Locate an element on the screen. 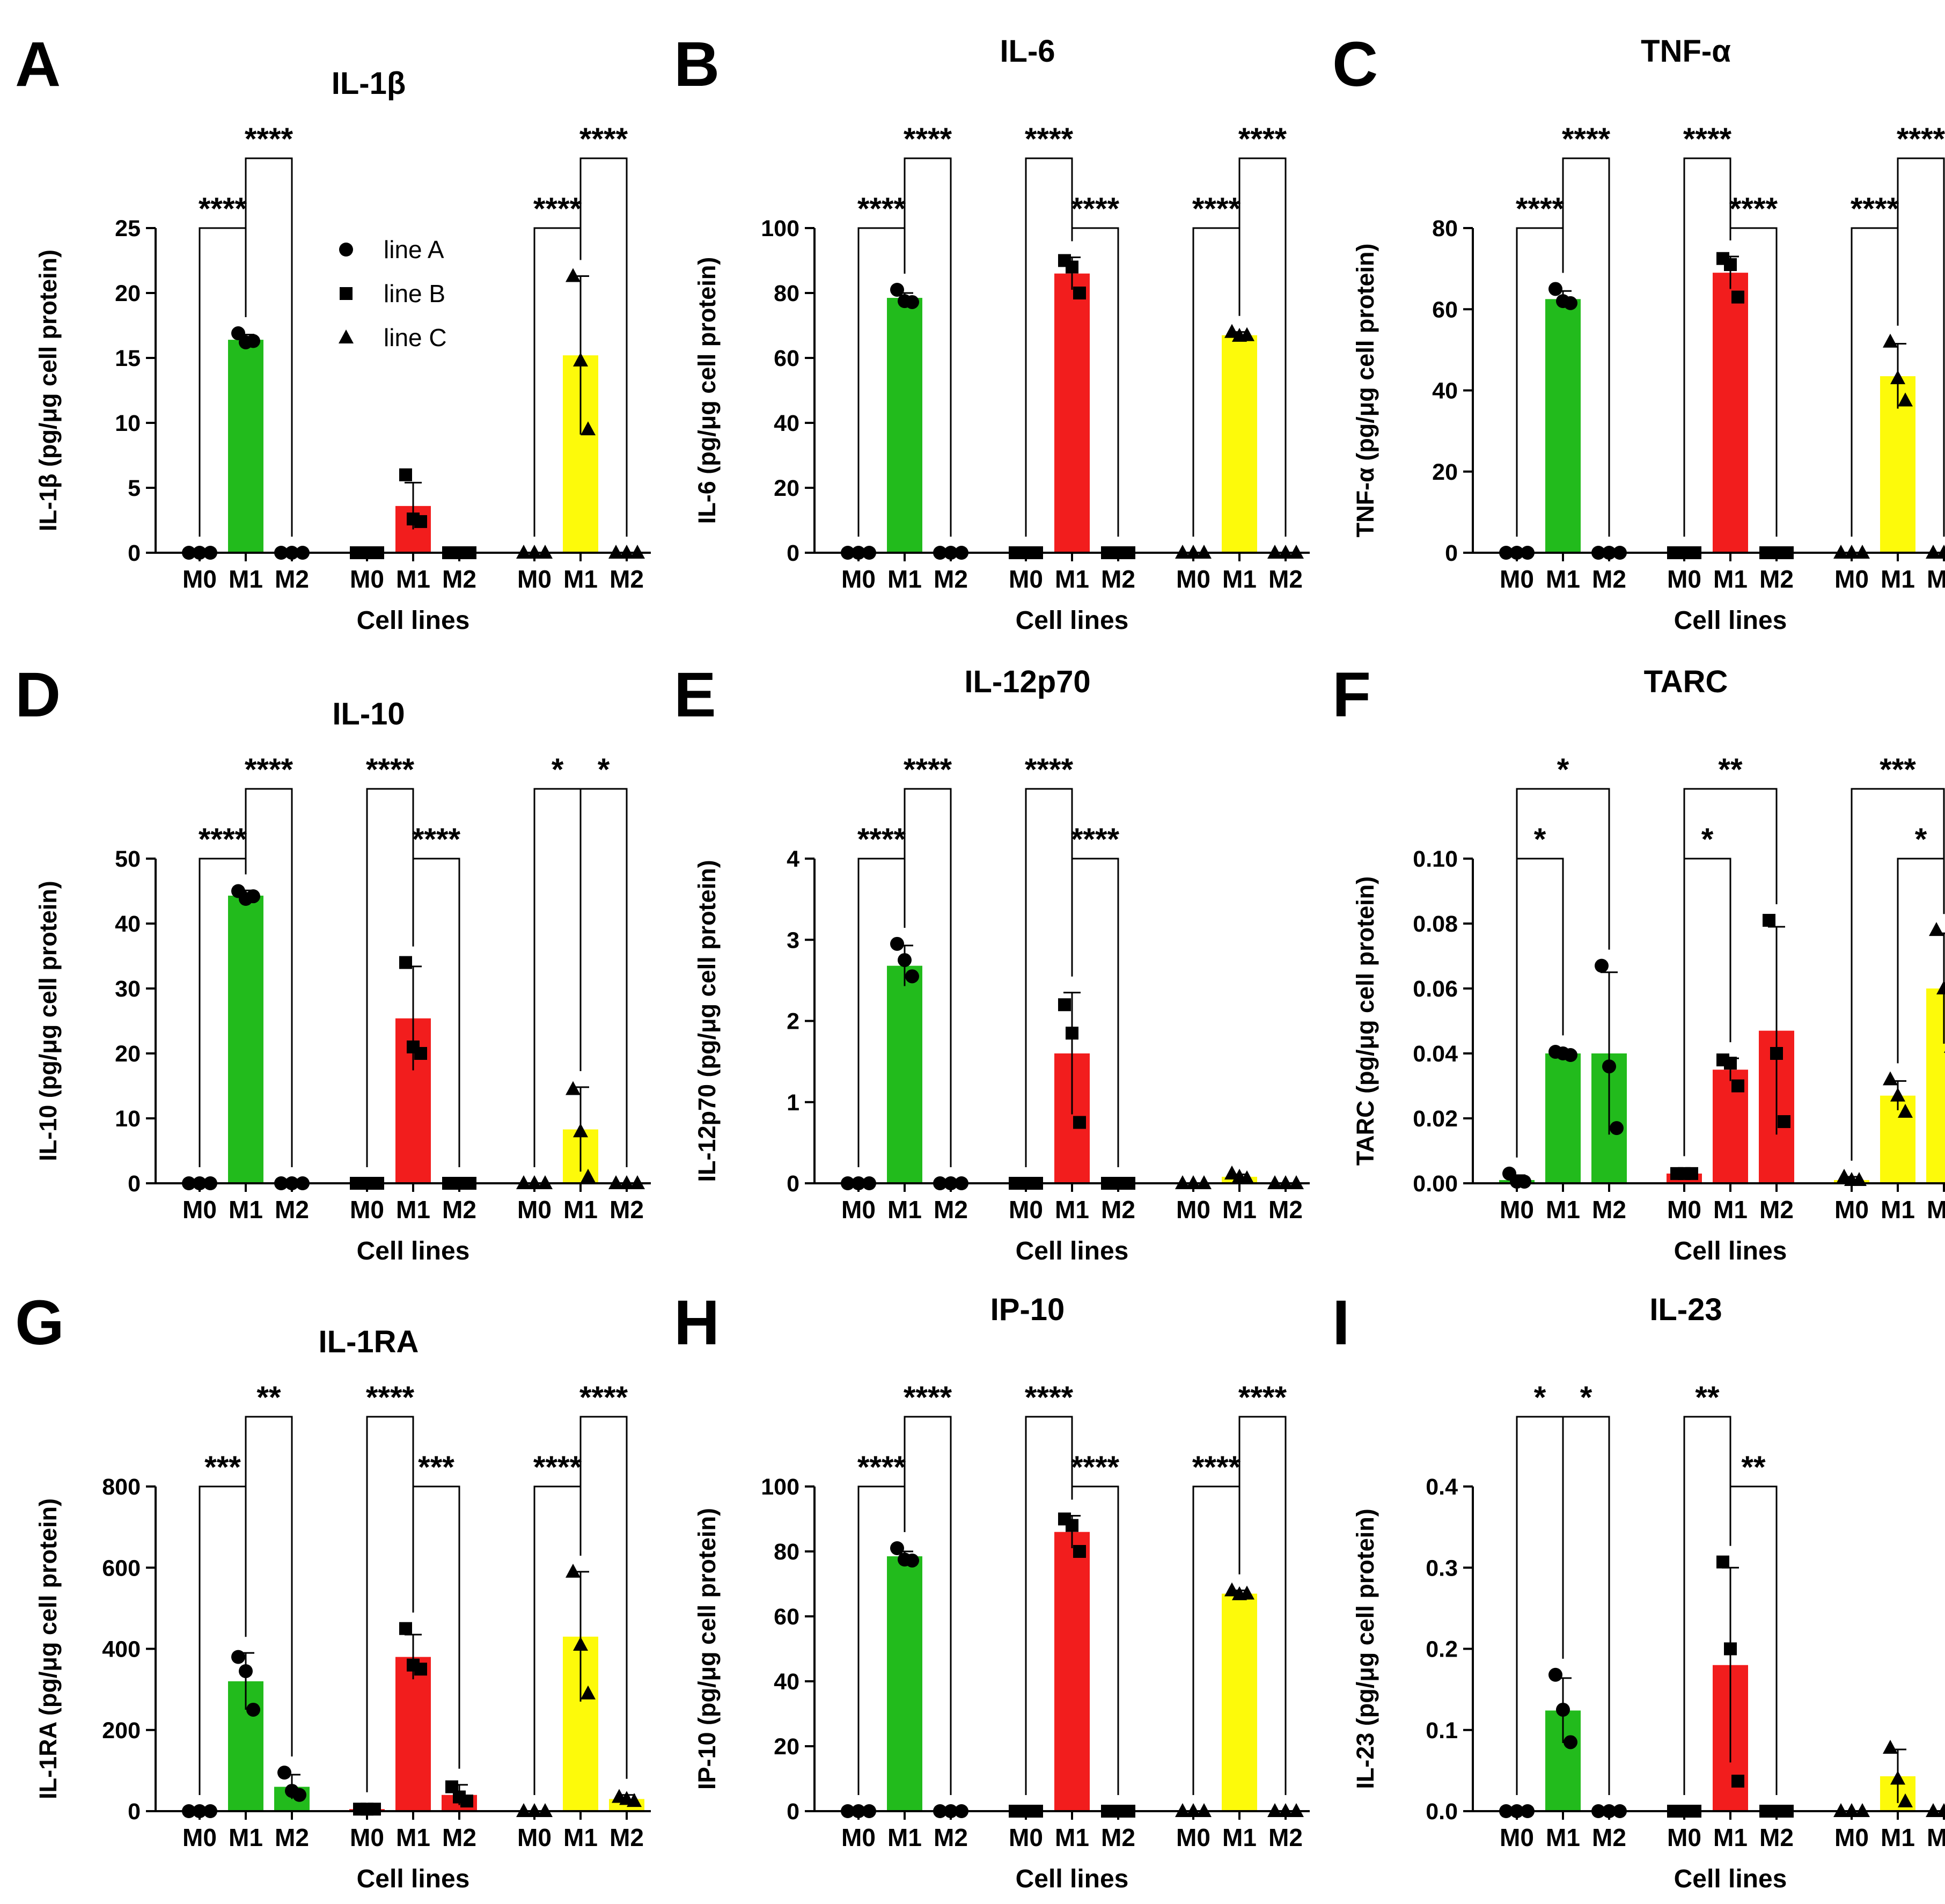  y-axis-label: IP-10 (pg/μg cell protein) is located at coordinates (707, 1649).